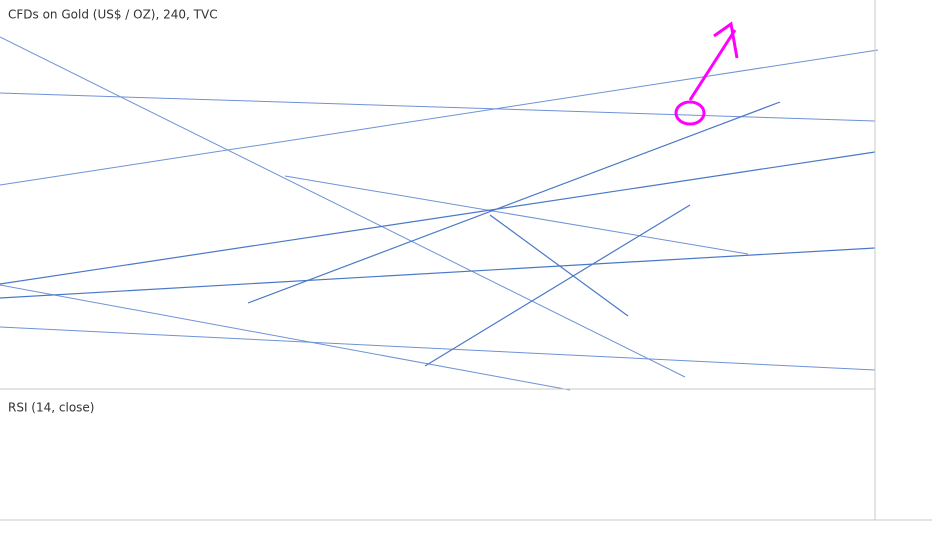 This screenshot has height=550, width=932. I want to click on annotation, so click(706, 73).